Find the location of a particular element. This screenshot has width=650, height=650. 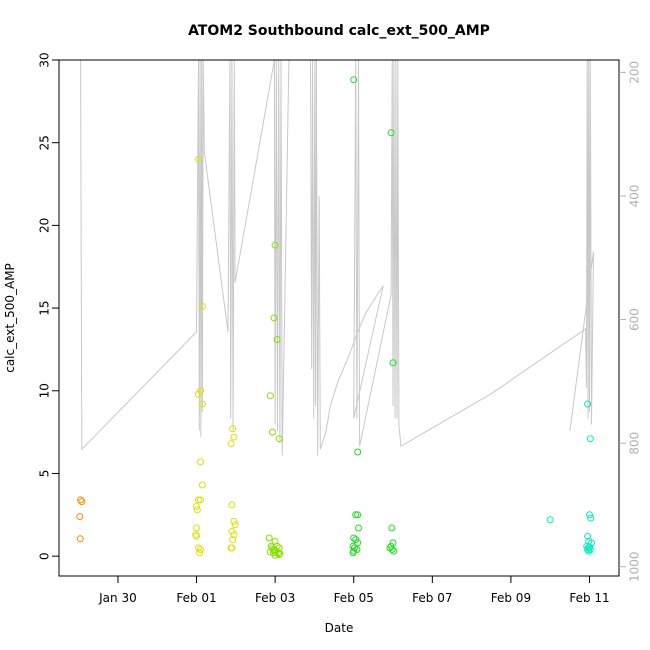

y2-tick-label: 800 is located at coordinates (635, 443).